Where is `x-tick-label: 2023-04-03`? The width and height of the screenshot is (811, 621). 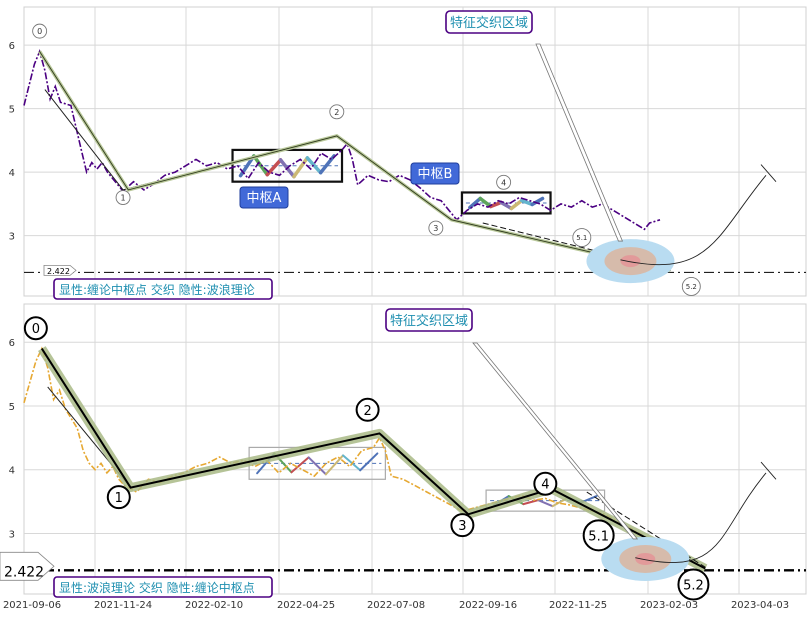
x-tick-label: 2023-04-03 is located at coordinates (760, 605).